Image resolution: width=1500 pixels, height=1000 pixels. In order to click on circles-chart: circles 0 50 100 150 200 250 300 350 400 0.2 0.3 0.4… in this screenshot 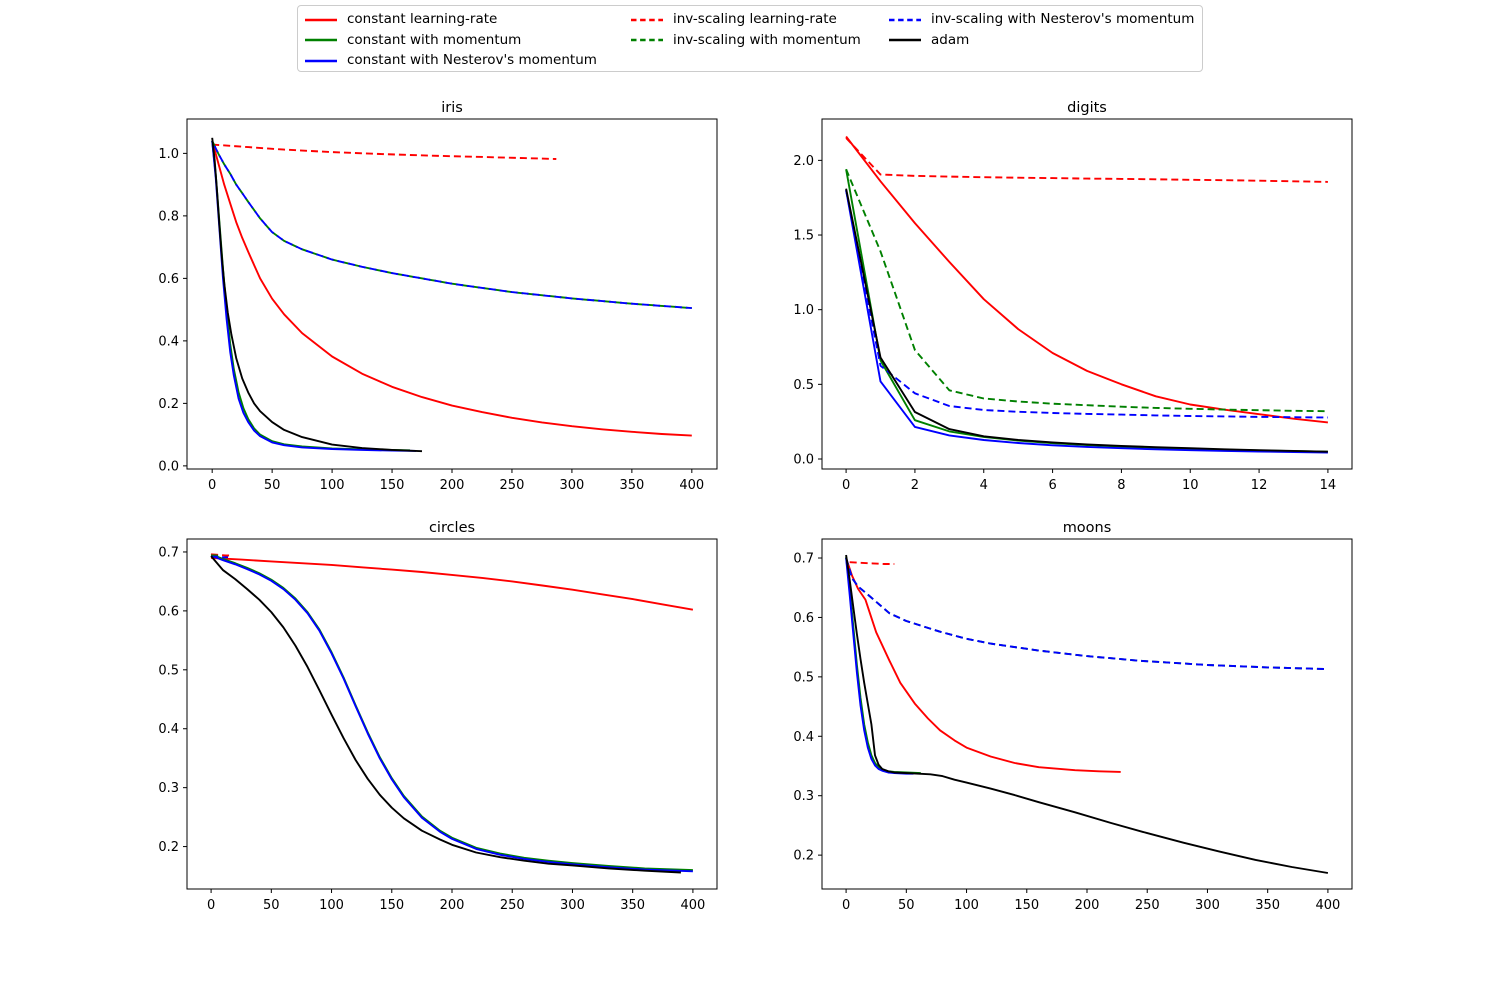, I will do `click(438, 716)`.